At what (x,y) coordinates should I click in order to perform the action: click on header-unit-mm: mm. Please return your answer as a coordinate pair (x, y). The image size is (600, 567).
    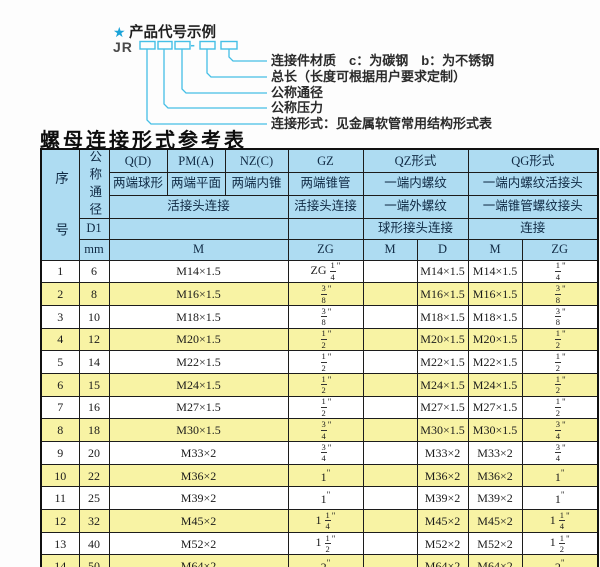
    Looking at the image, I should click on (94, 249).